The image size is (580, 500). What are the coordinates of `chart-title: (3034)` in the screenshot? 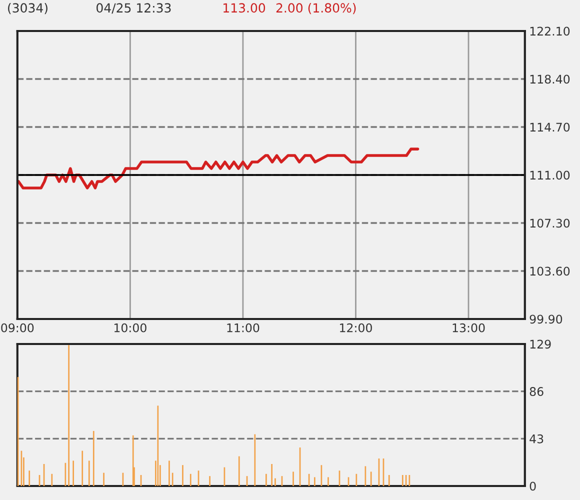 It's located at (28, 8).